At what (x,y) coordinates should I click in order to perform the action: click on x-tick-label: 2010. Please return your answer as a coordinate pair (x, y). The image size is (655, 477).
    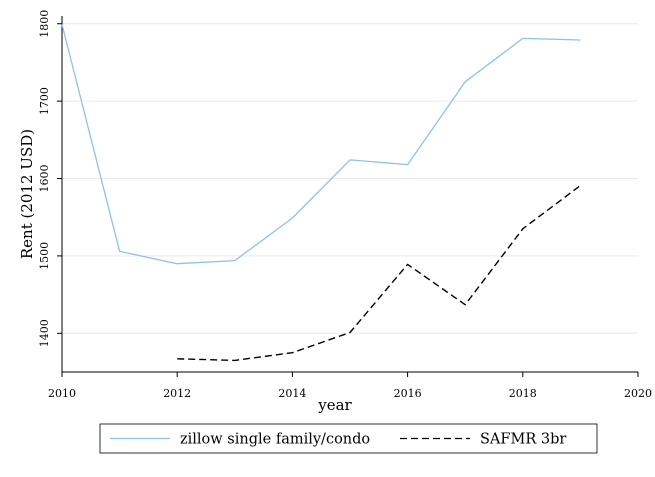
    Looking at the image, I should click on (62, 393).